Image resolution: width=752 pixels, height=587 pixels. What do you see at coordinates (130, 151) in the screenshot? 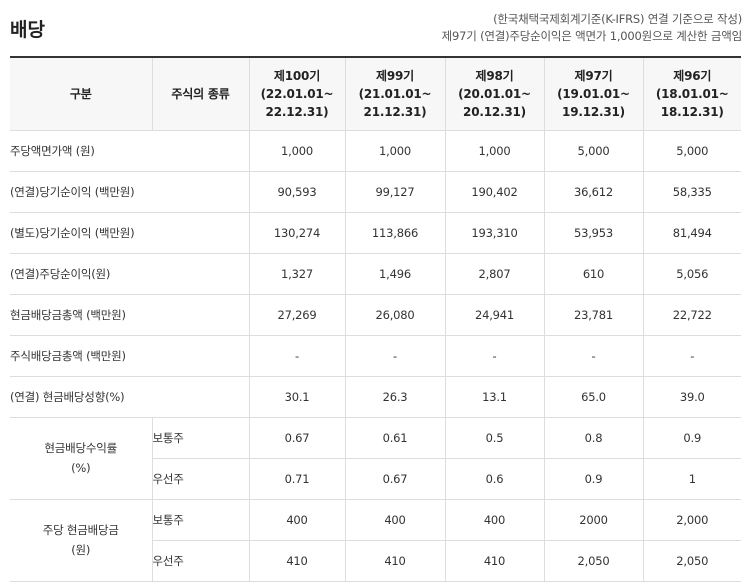
I see `row-label: 주당액면가액 (원)` at bounding box center [130, 151].